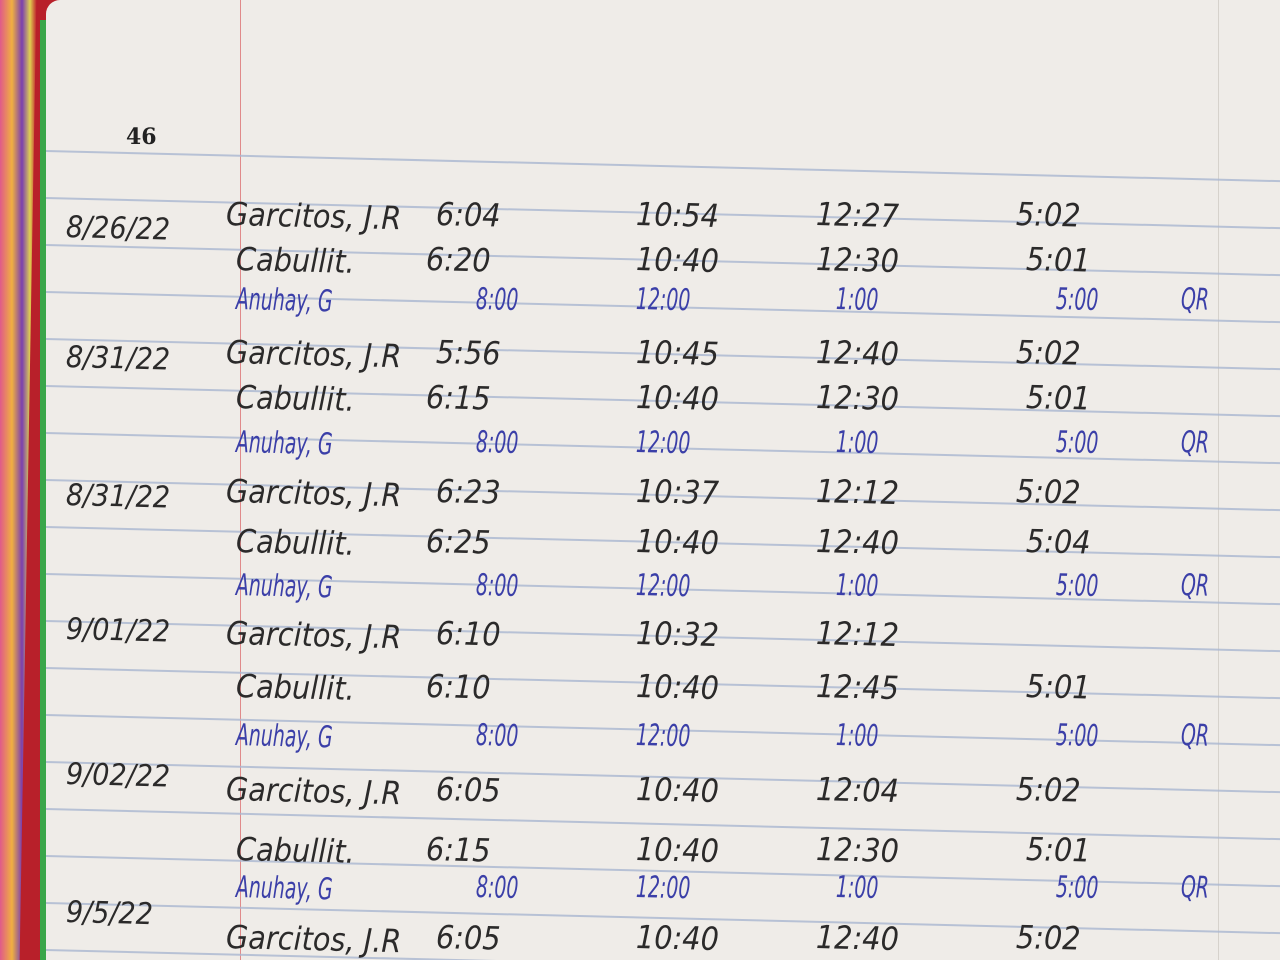  Describe the element at coordinates (118, 776) in the screenshot. I see `entry-date: 9/02/22` at that location.